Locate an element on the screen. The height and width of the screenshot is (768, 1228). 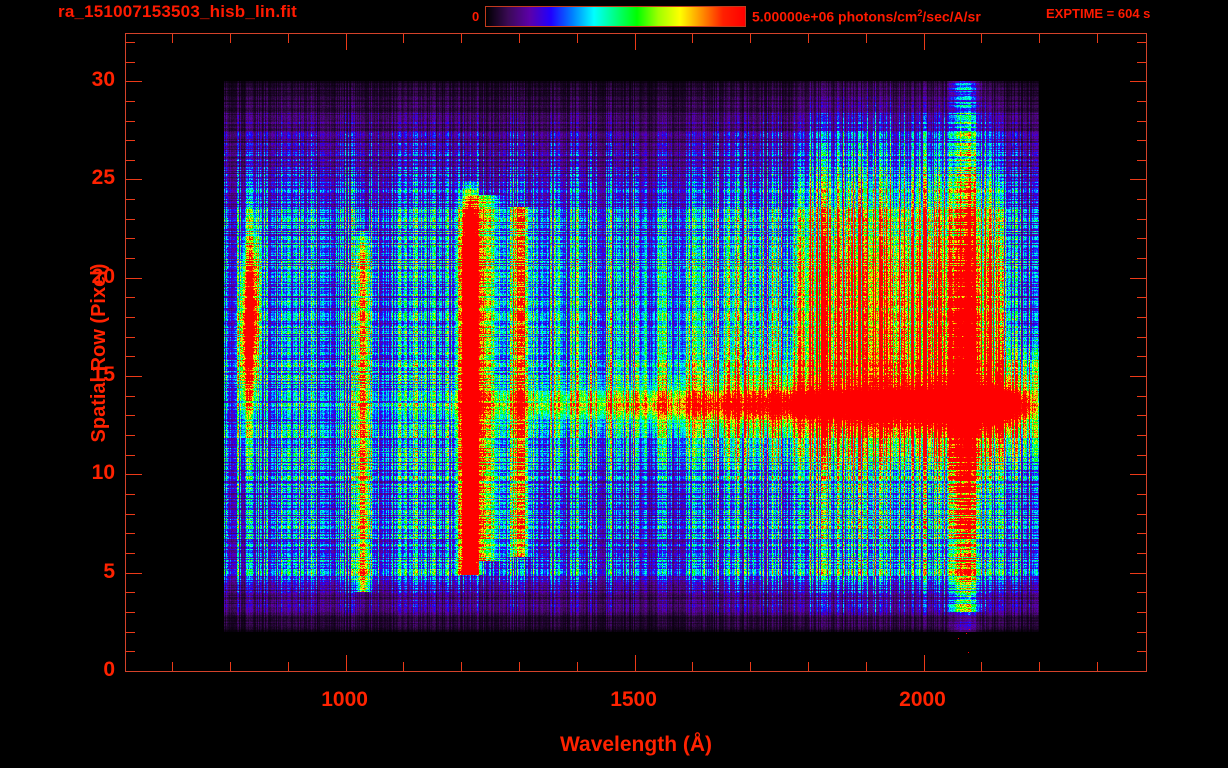
y-tick-label-30: 30 is located at coordinates (103, 80).